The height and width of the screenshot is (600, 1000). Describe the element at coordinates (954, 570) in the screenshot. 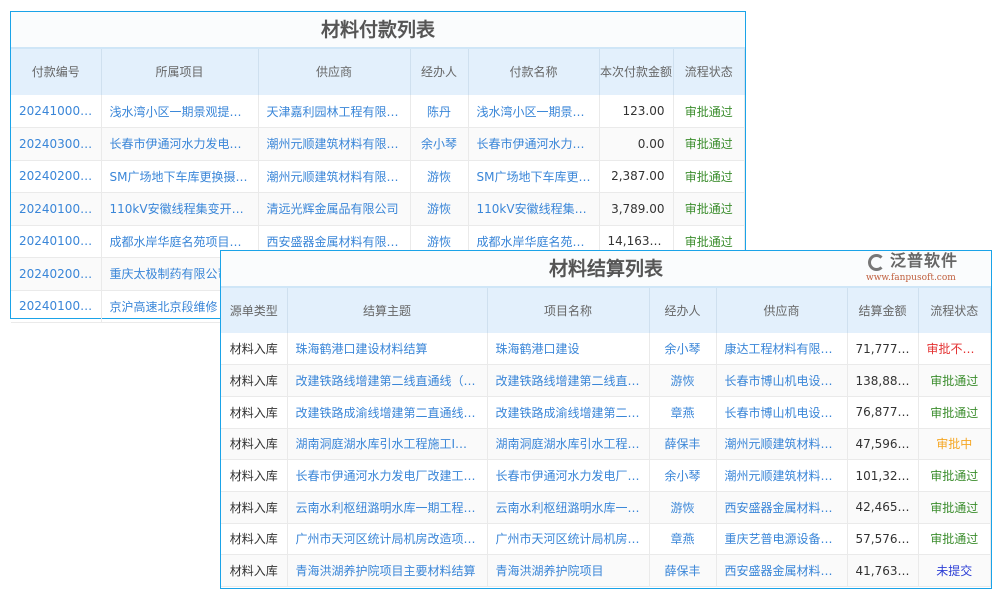

I see `status-badge: 未提交` at that location.